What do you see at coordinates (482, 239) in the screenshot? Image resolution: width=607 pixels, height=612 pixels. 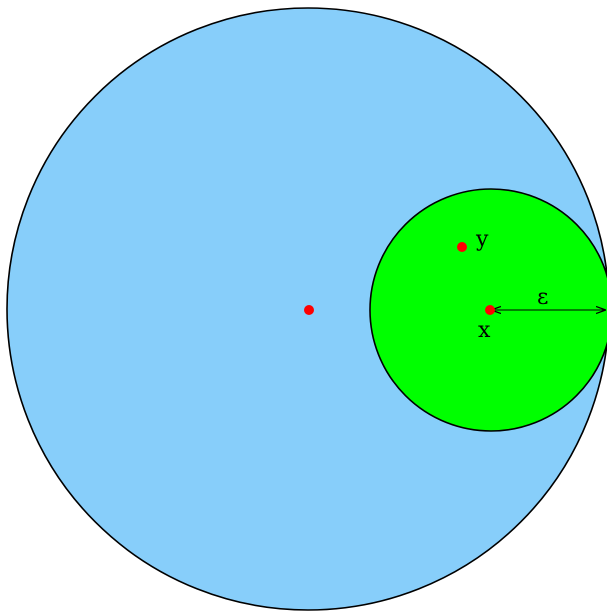 I see `label-y: y` at bounding box center [482, 239].